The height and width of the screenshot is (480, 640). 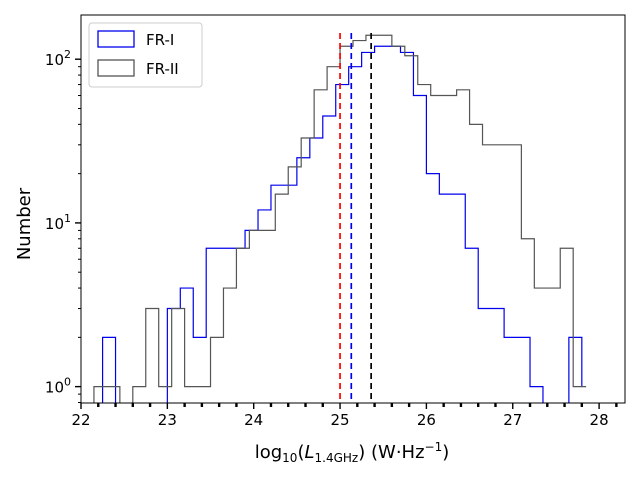 What do you see at coordinates (340, 420) in the screenshot?
I see `x-tick-label: 25` at bounding box center [340, 420].